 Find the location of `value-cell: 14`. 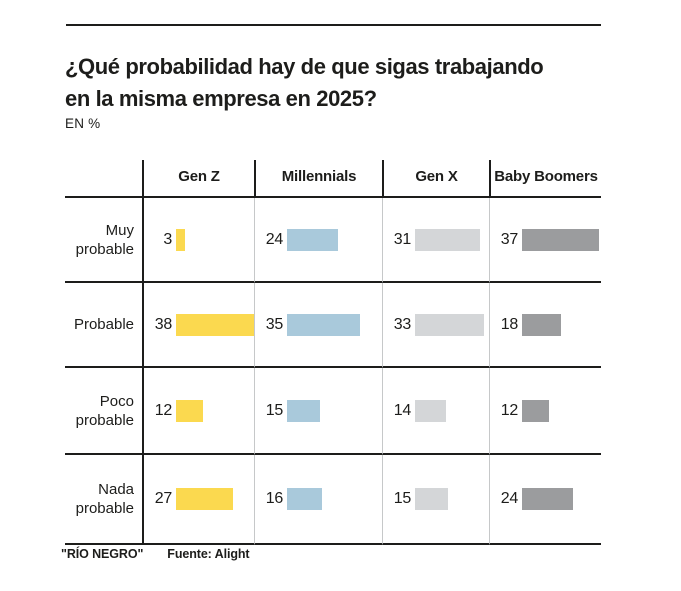

value-cell: 14 is located at coordinates (435, 411).